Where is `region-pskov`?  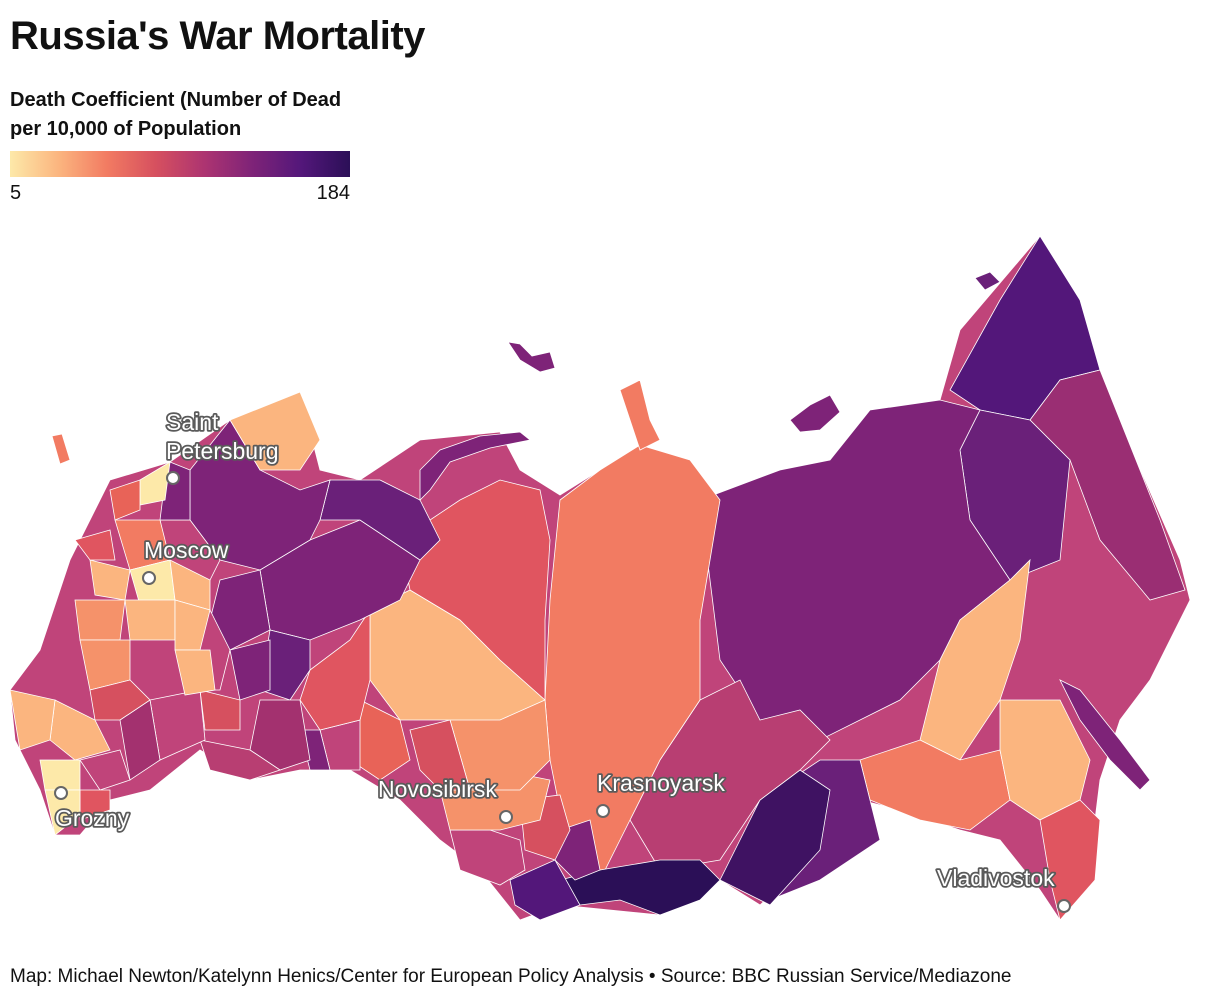 region-pskov is located at coordinates (95, 545).